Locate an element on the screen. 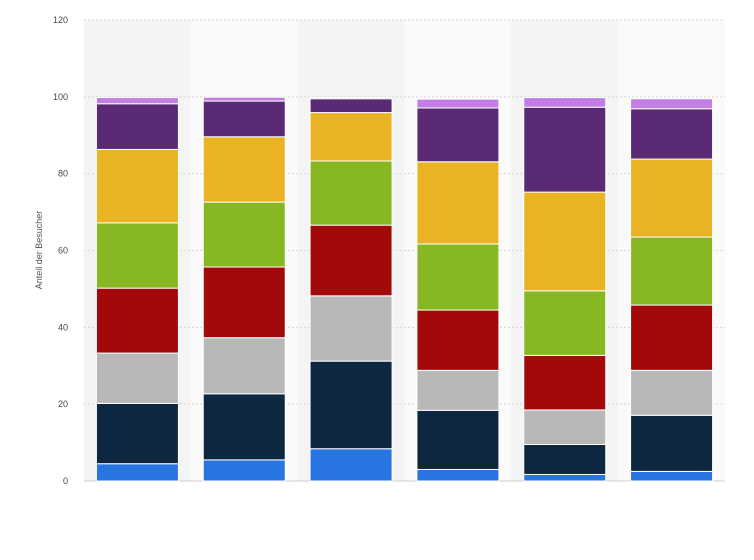 Image resolution: width=754 pixels, height=560 pixels. y-tick-label: 0 is located at coordinates (65, 481).